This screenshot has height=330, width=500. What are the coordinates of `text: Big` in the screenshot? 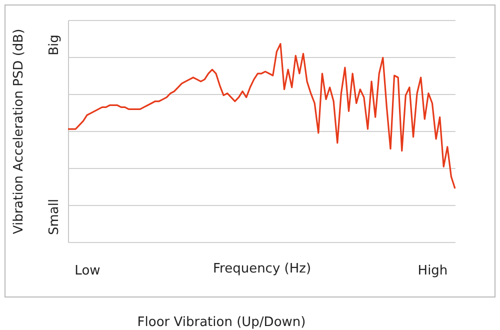 It's located at (54, 45).